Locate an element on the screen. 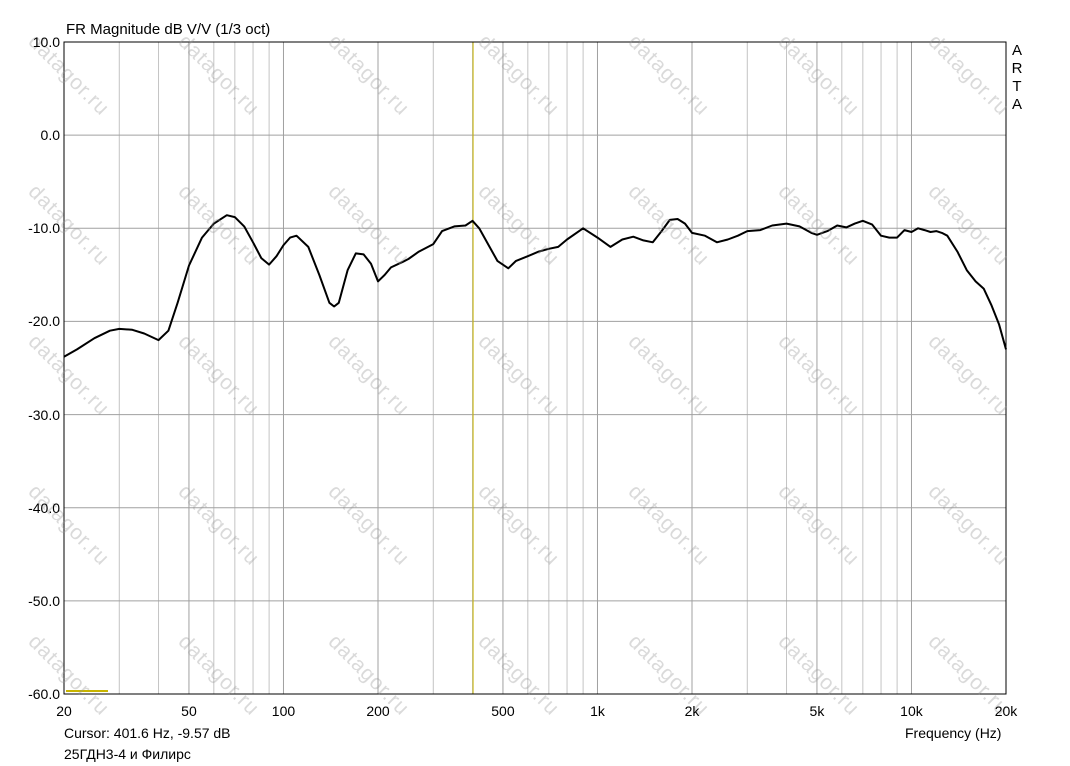  y-tick-label: -60.0 is located at coordinates (44, 694).